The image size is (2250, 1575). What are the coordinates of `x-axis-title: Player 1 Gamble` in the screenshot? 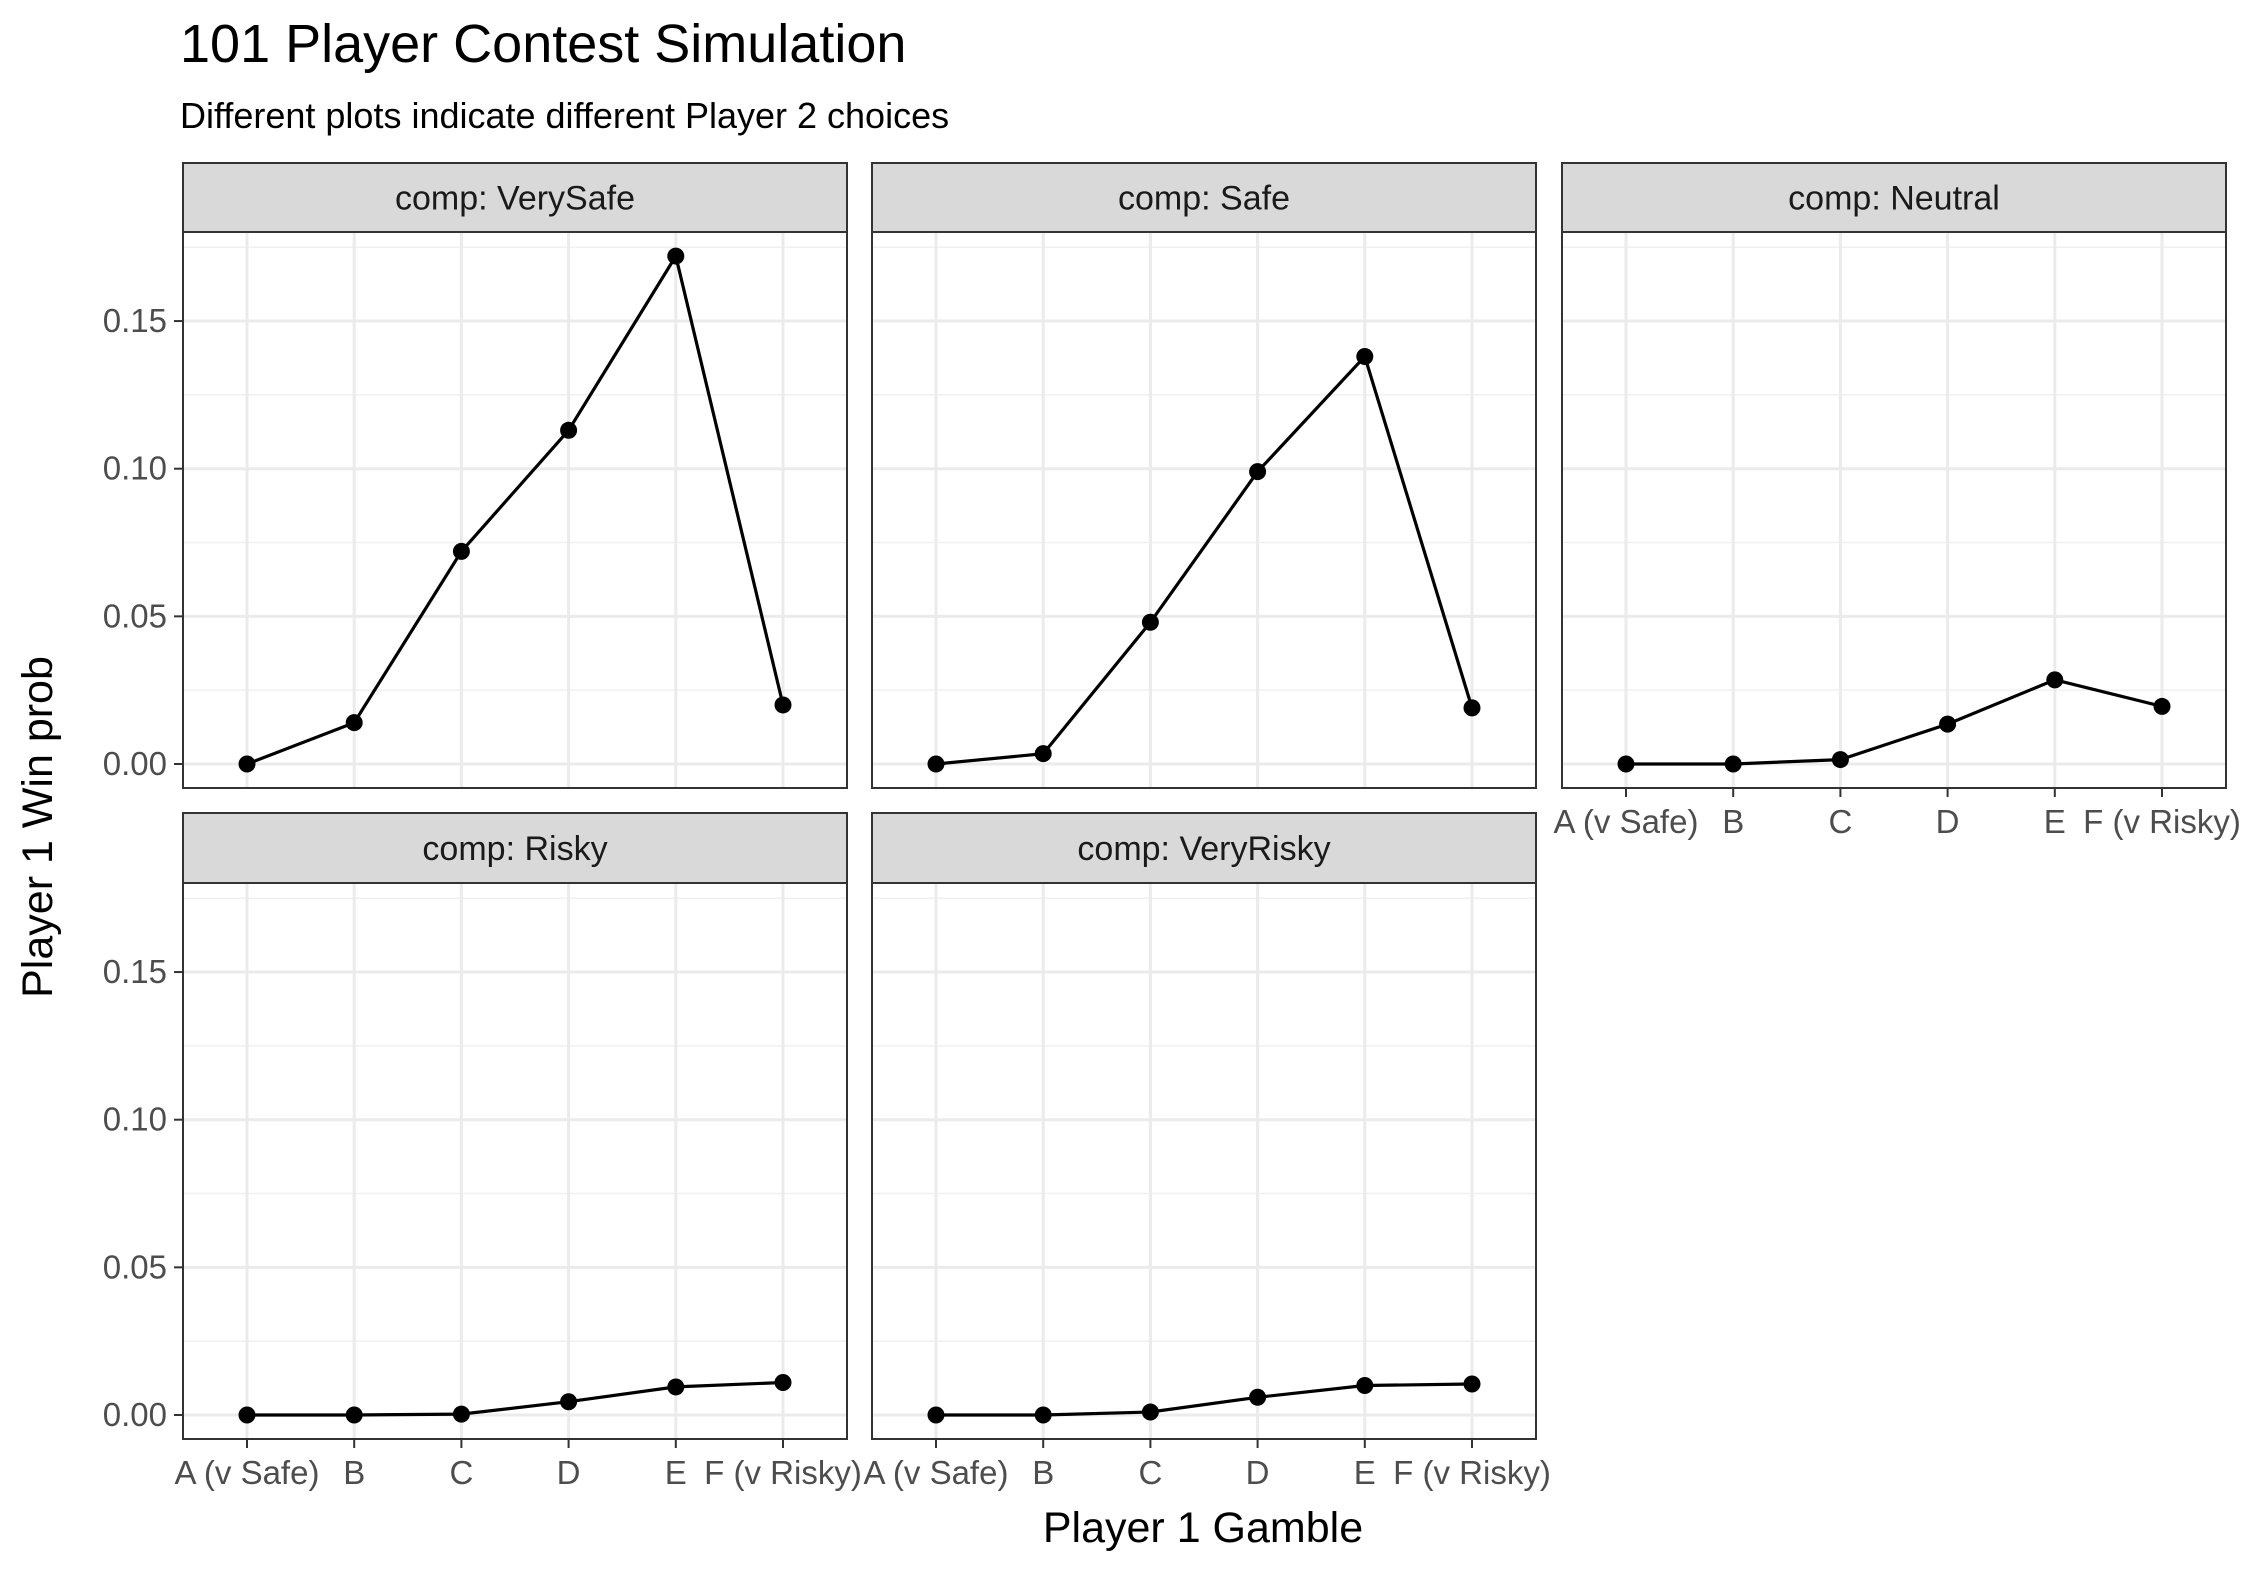 It's located at (1203, 1528).